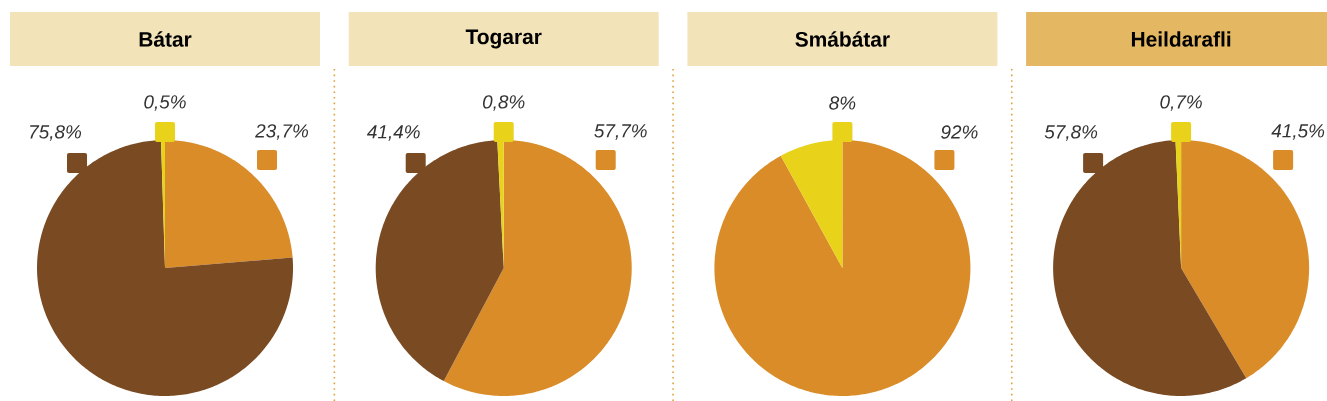 The width and height of the screenshot is (1327, 401). I want to click on chart-title: Heildarafli, so click(1181, 39).